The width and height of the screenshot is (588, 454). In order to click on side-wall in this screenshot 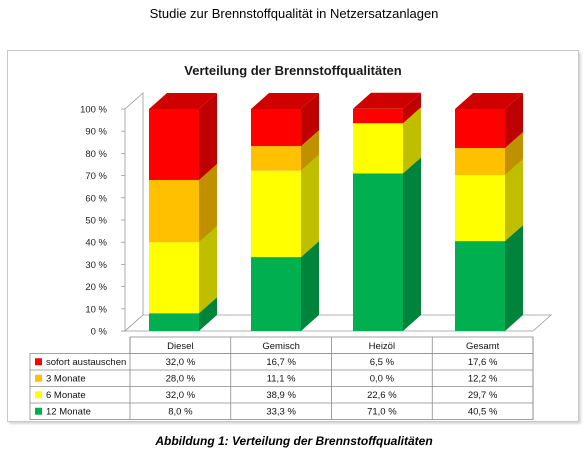, I will do `click(134, 212)`.